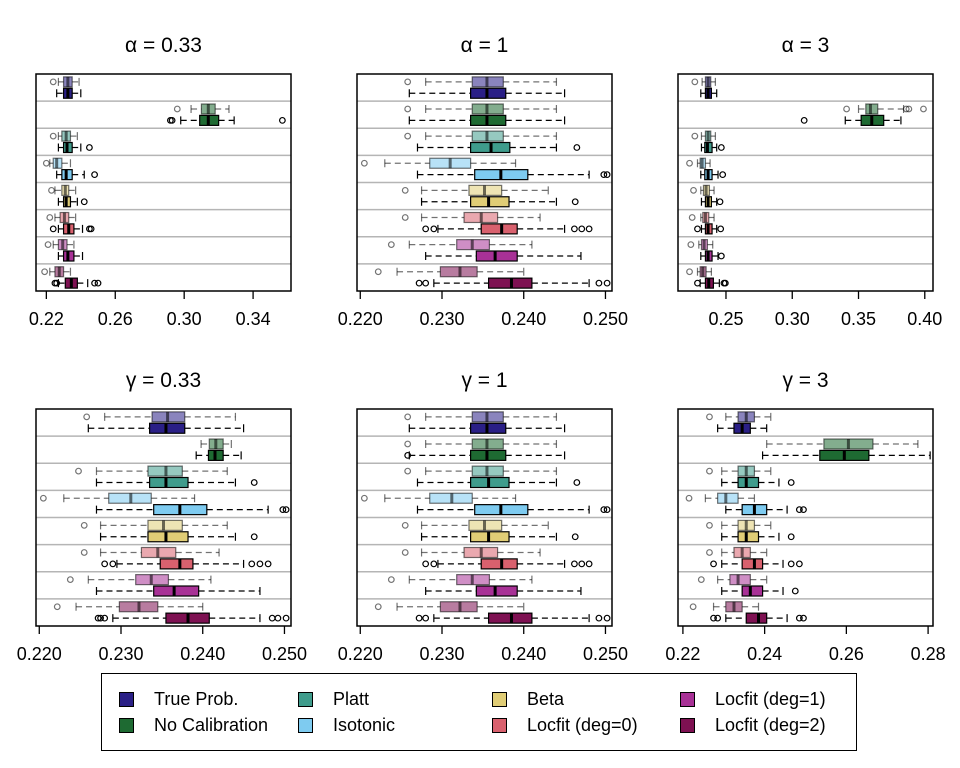  I want to click on x-tick-label: 0.24, so click(764, 654).